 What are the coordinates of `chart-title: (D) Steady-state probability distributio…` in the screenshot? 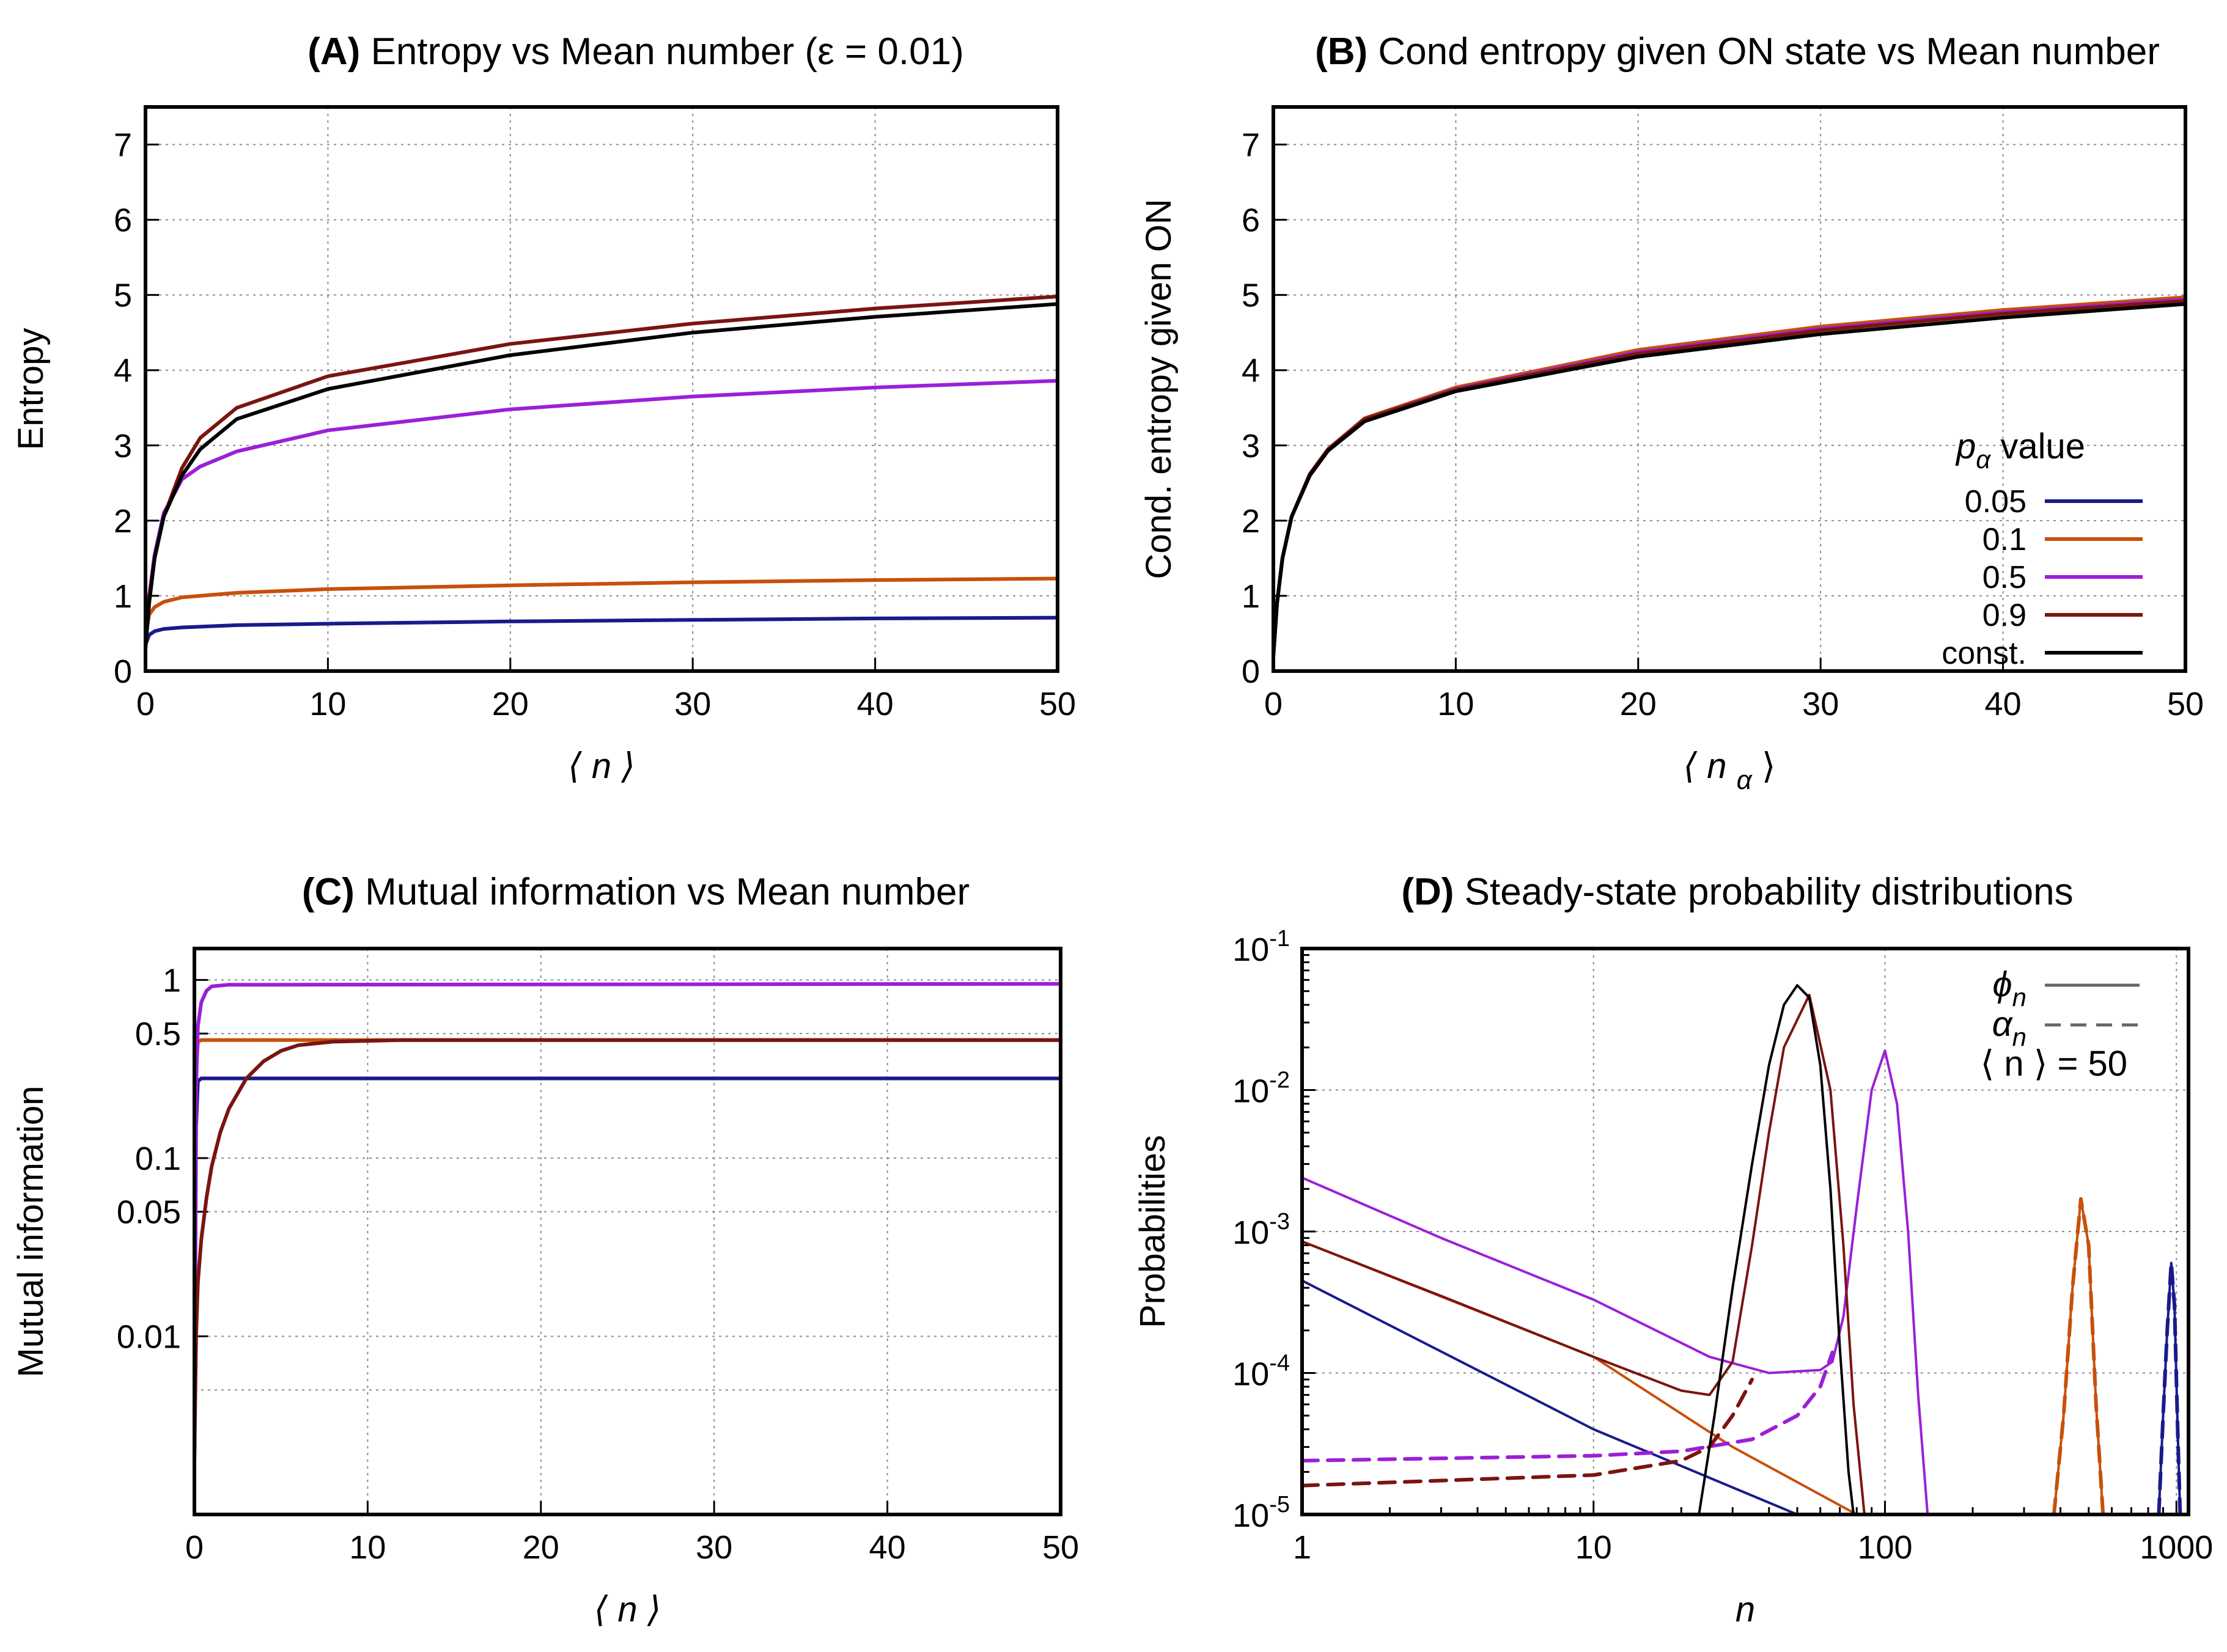 It's located at (1737, 892).